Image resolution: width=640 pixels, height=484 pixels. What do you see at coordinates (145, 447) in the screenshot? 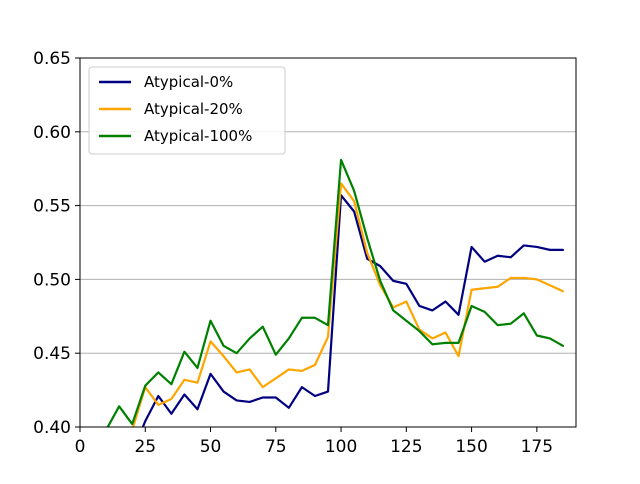
I see `x-tick-label: 25` at bounding box center [145, 447].